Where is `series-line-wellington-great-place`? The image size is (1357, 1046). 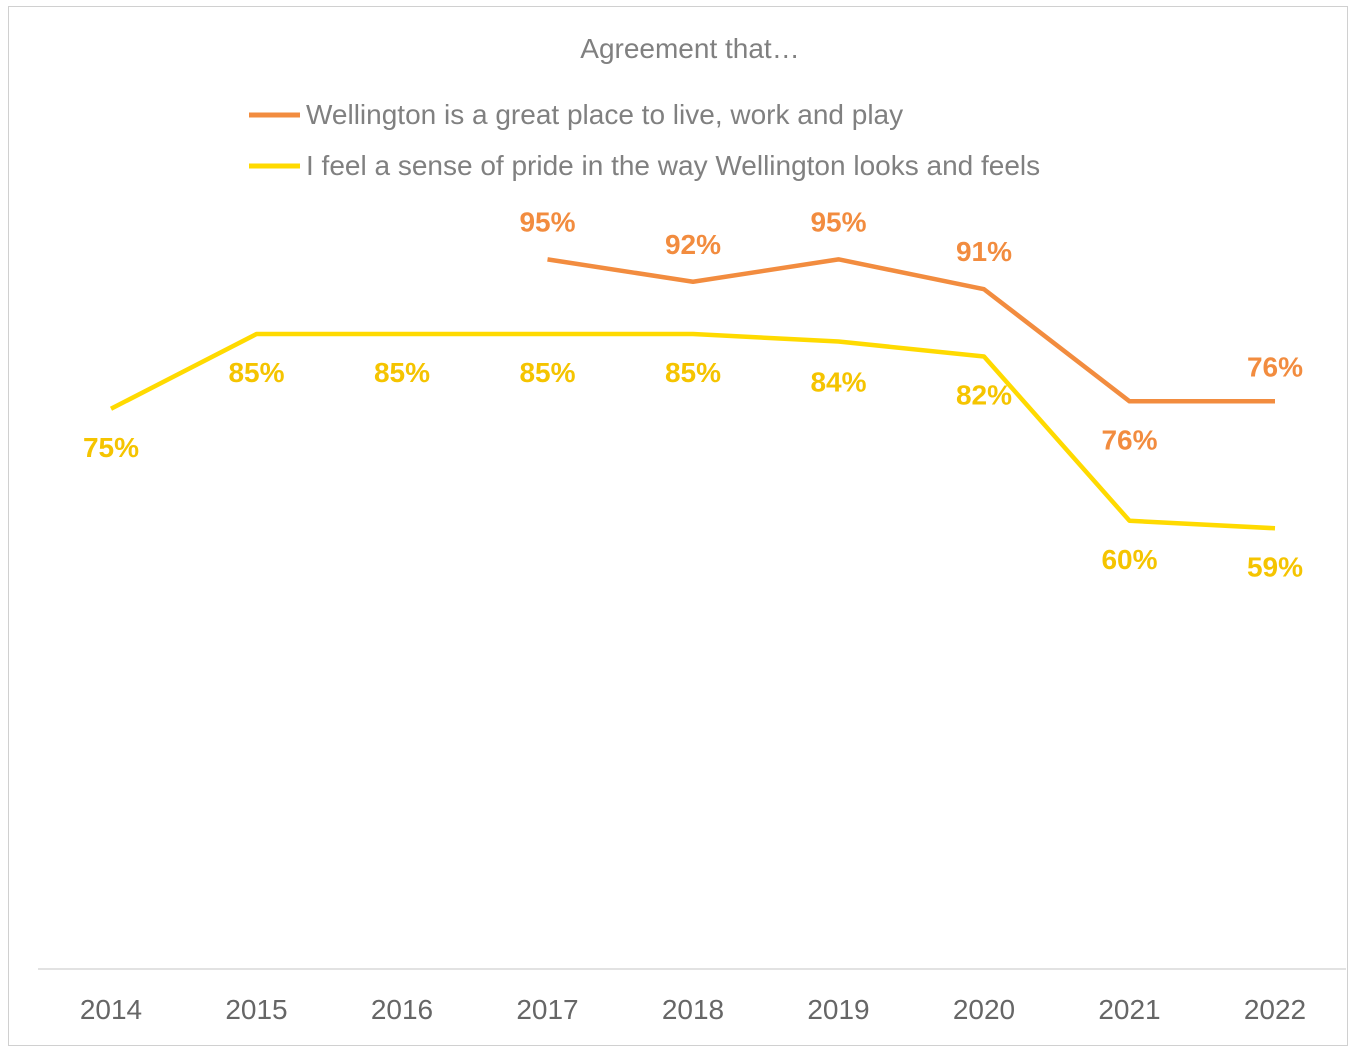
series-line-wellington-great-place is located at coordinates (911, 330).